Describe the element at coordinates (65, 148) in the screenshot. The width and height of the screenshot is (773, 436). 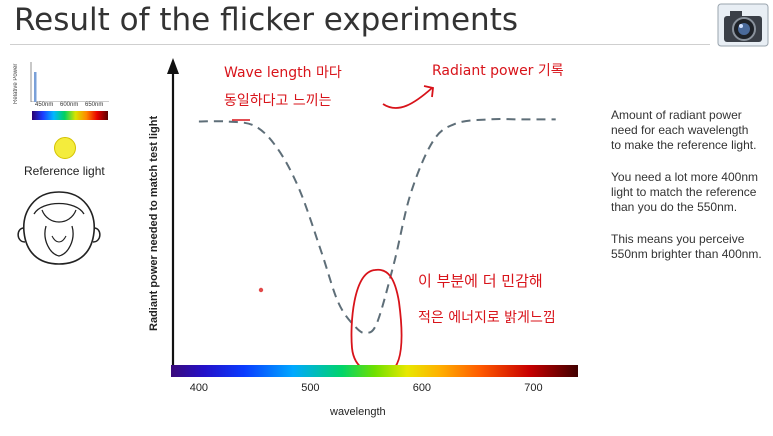
I see `reference-light-circle` at that location.